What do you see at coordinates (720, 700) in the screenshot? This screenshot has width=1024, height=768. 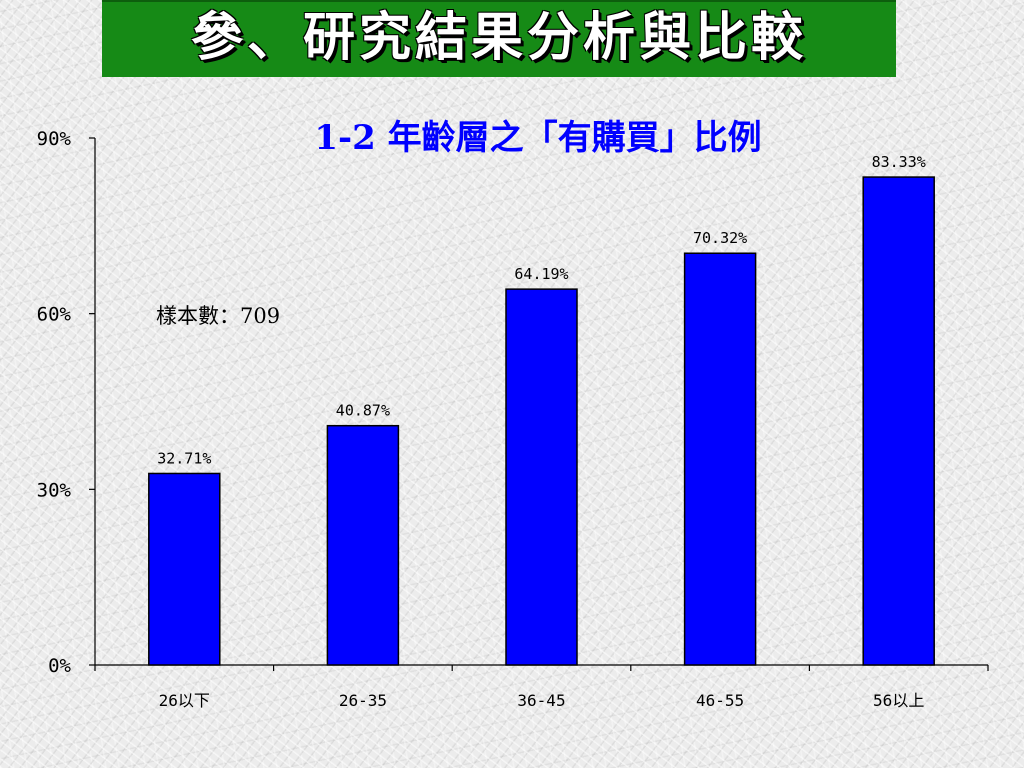 I see `category-label: 46-55` at bounding box center [720, 700].